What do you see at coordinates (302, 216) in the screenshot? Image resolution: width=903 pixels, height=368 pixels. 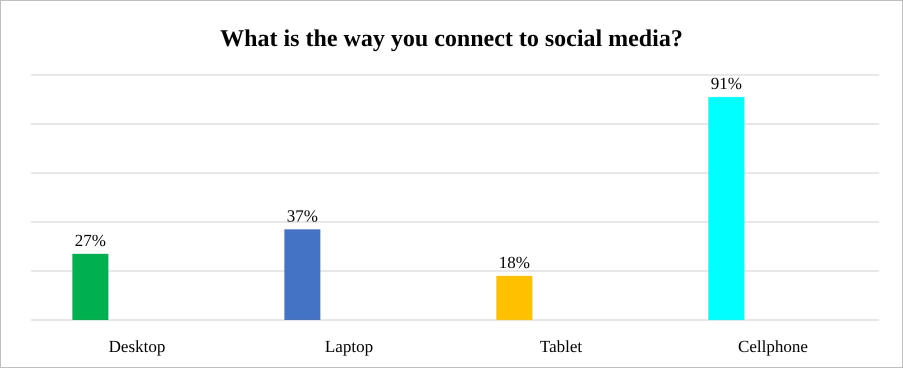 I see `data-label: 37%` at bounding box center [302, 216].